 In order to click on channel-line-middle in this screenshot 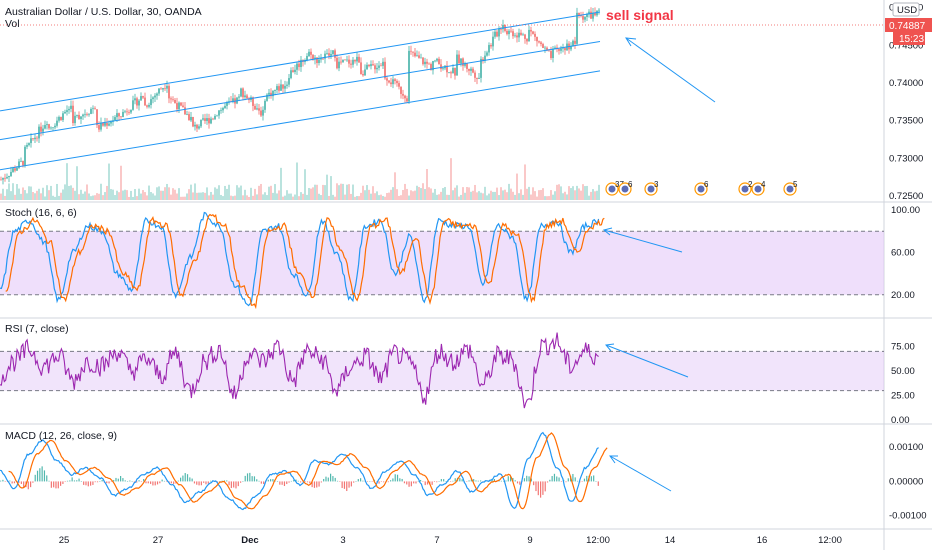, I will do `click(300, 90)`.